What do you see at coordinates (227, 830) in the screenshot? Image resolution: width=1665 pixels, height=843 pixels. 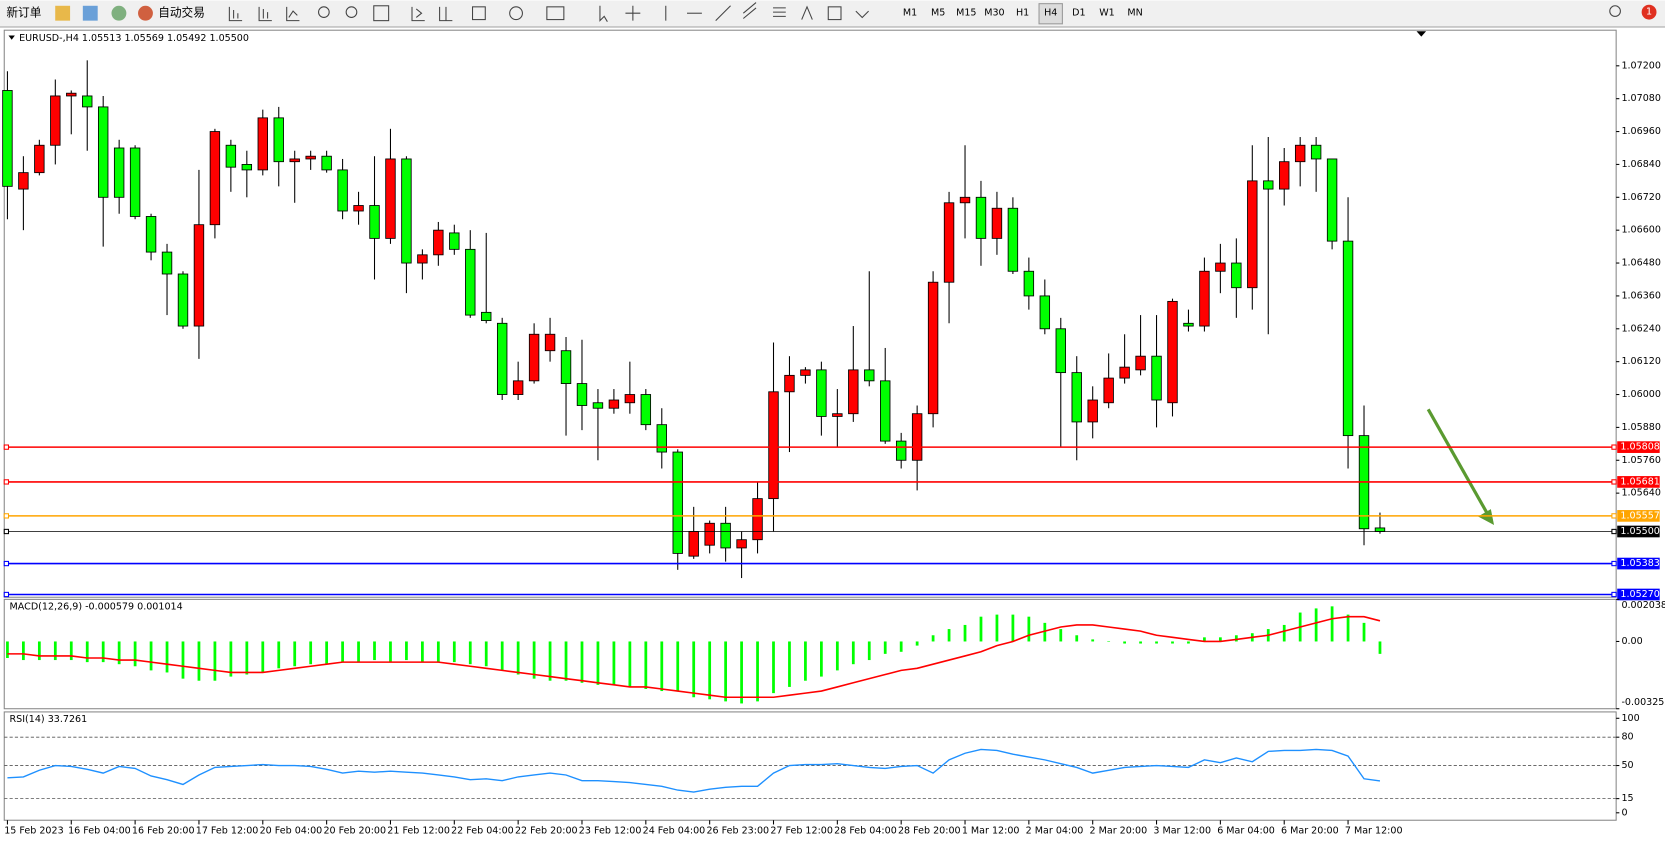 I see `x-tick-label: 17 Feb 12:00` at bounding box center [227, 830].